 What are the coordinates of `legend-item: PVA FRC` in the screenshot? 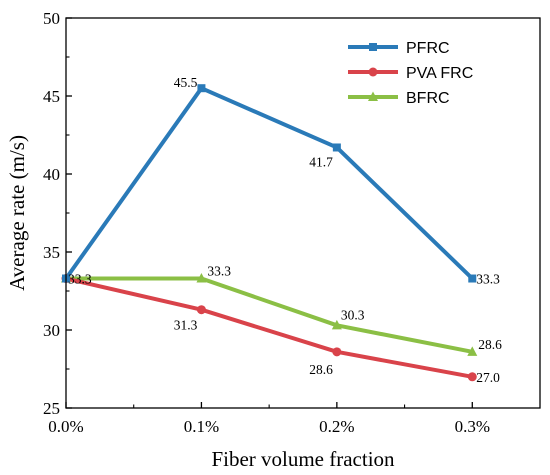 It's located at (410, 73).